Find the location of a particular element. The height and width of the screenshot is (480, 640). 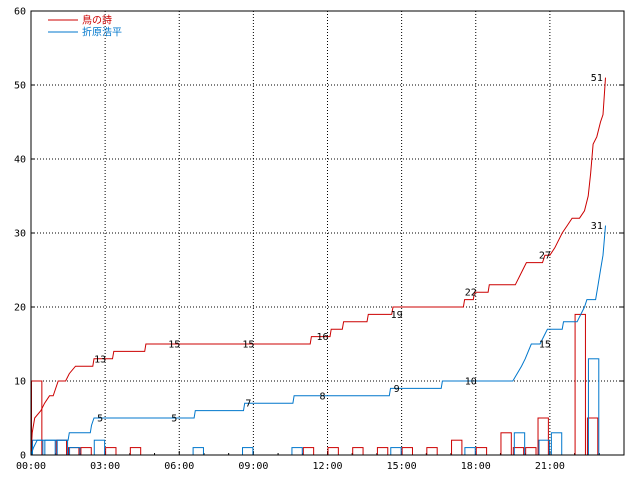

data-label: 9 is located at coordinates (397, 389).